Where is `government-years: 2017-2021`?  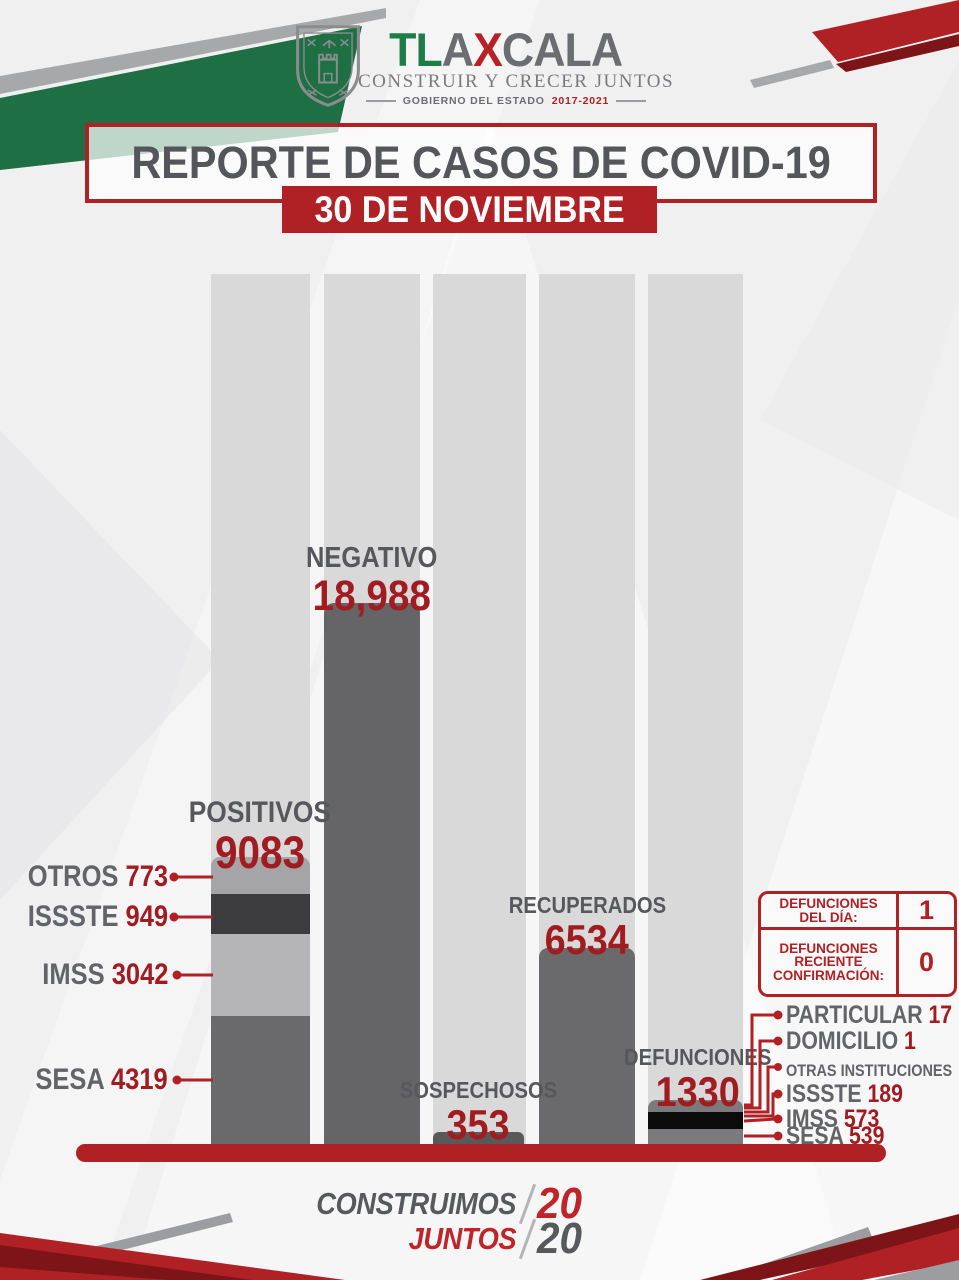
government-years: 2017-2021 is located at coordinates (580, 101).